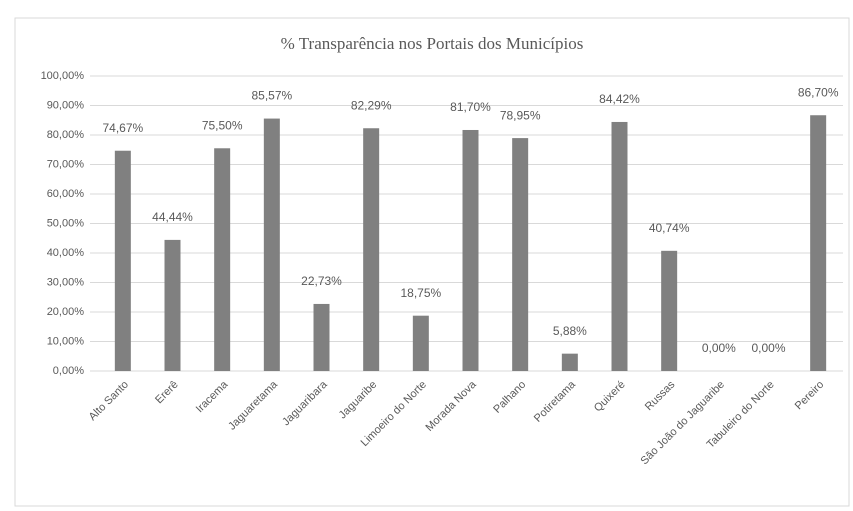  I want to click on data-label: 85,57%, so click(271, 96).